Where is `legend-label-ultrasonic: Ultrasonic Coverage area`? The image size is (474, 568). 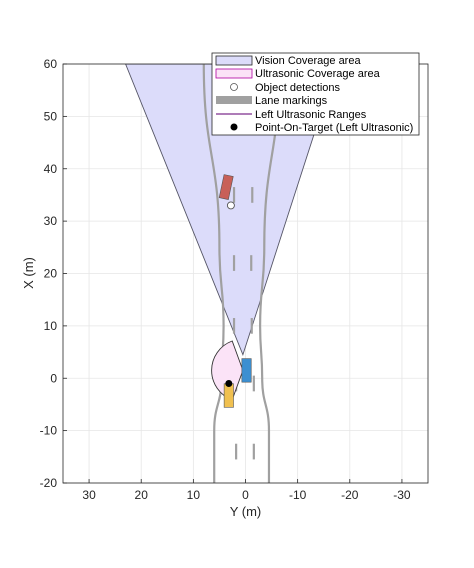
legend-label-ultrasonic: Ultrasonic Coverage area is located at coordinates (318, 74).